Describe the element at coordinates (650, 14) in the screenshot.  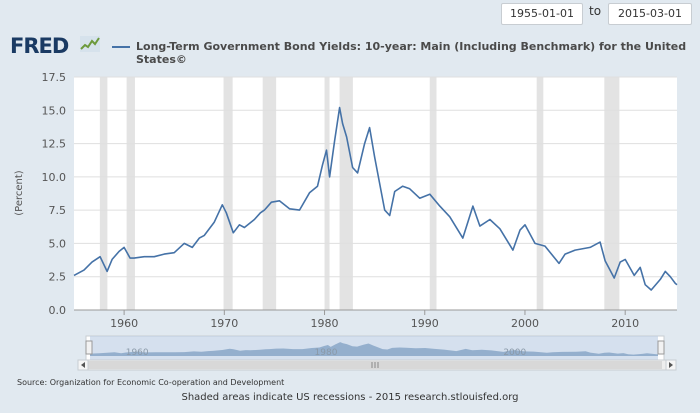
I see `end-date-input` at that location.